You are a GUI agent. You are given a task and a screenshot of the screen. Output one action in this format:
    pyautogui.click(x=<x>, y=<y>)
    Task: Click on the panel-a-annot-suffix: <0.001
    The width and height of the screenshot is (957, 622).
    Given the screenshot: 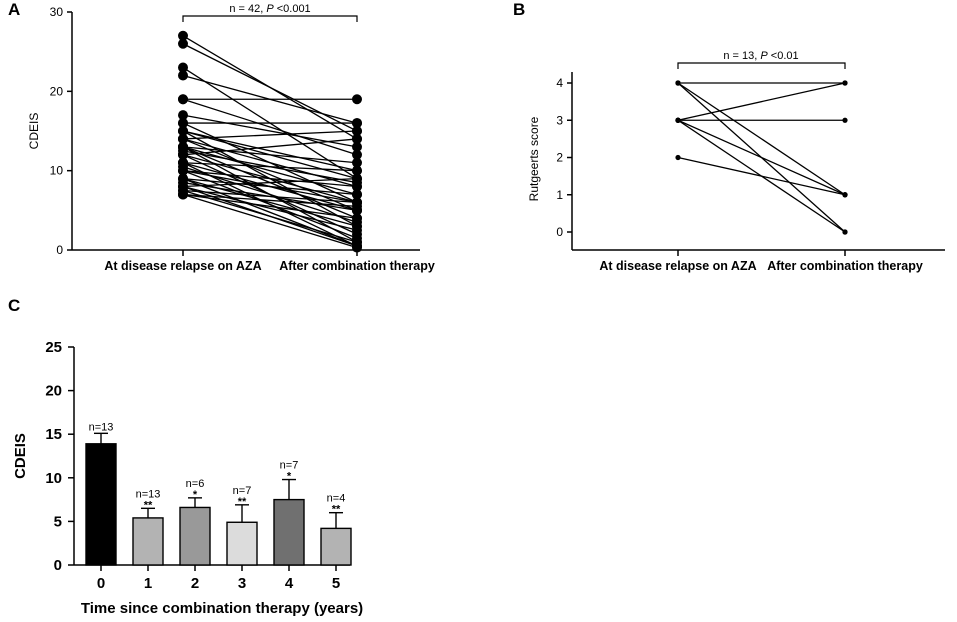 What is the action you would take?
    pyautogui.click(x=292, y=9)
    